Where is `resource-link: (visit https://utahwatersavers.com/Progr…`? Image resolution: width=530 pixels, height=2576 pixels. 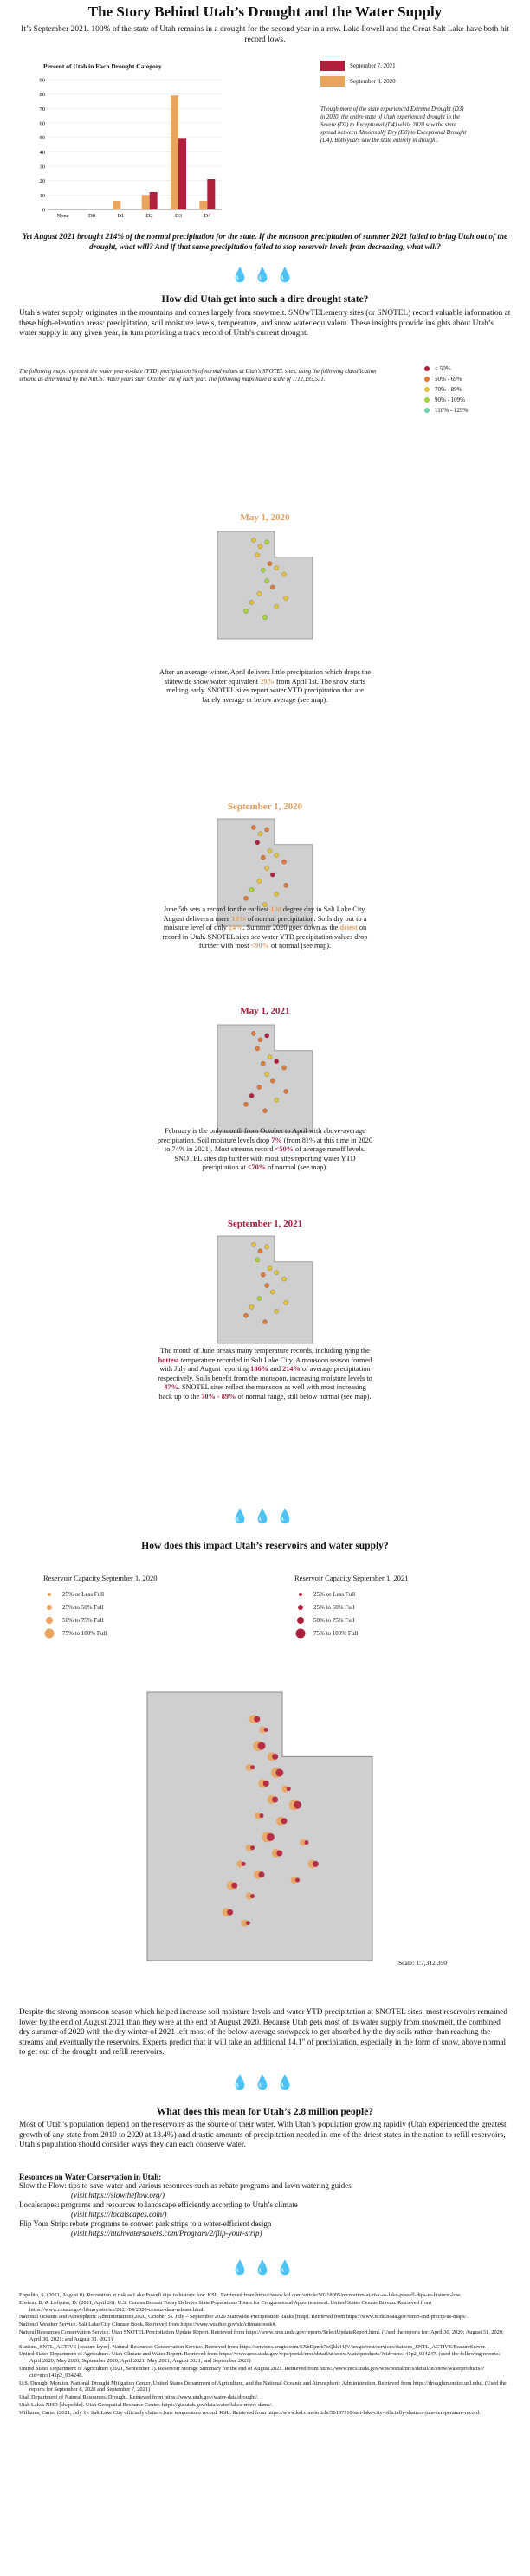 resource-link: (visit https://utahwatersavers.com/Progr… is located at coordinates (166, 2233).